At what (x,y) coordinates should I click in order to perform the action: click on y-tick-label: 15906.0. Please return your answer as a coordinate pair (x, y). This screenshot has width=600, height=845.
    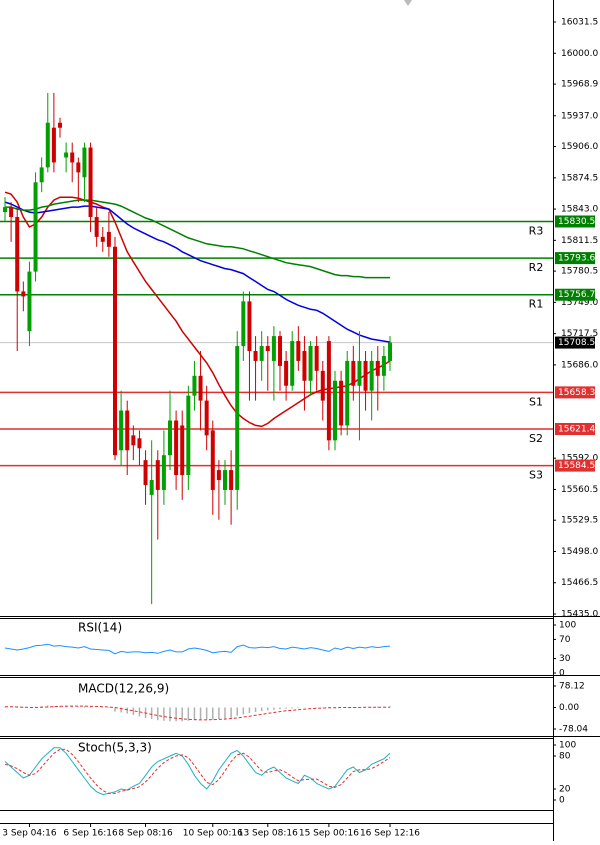
    Looking at the image, I should click on (579, 147).